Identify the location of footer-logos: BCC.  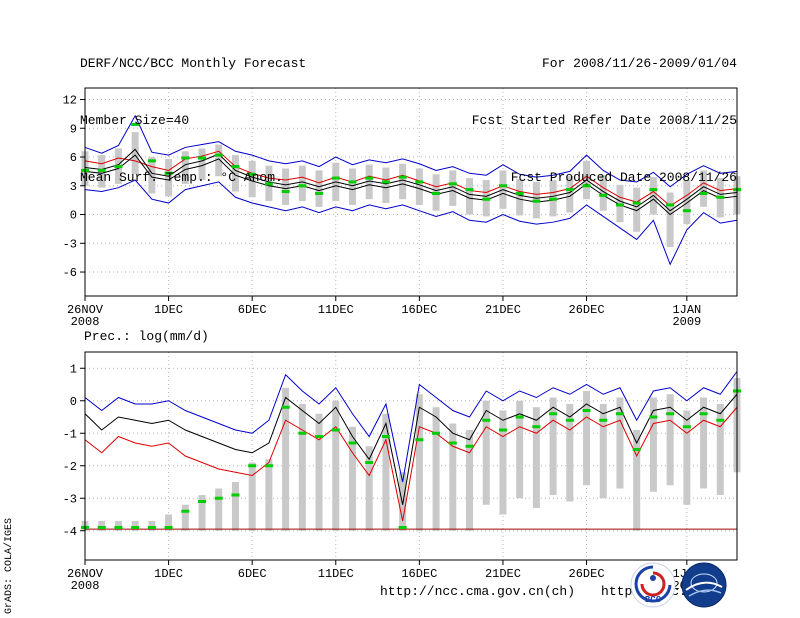
(678, 585).